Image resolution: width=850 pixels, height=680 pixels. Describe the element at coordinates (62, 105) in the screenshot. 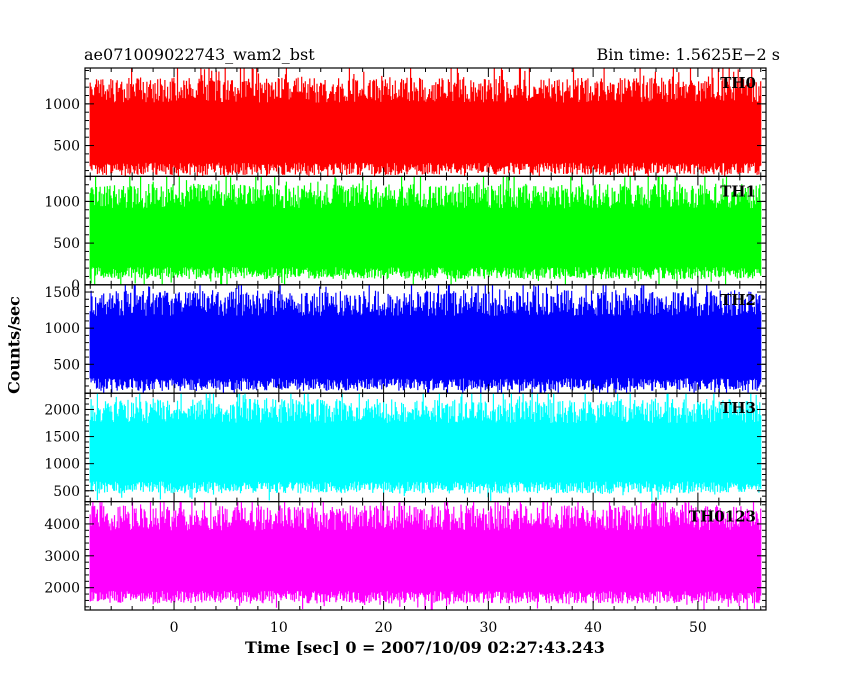

I see `ytick-label-th0: 1000` at that location.